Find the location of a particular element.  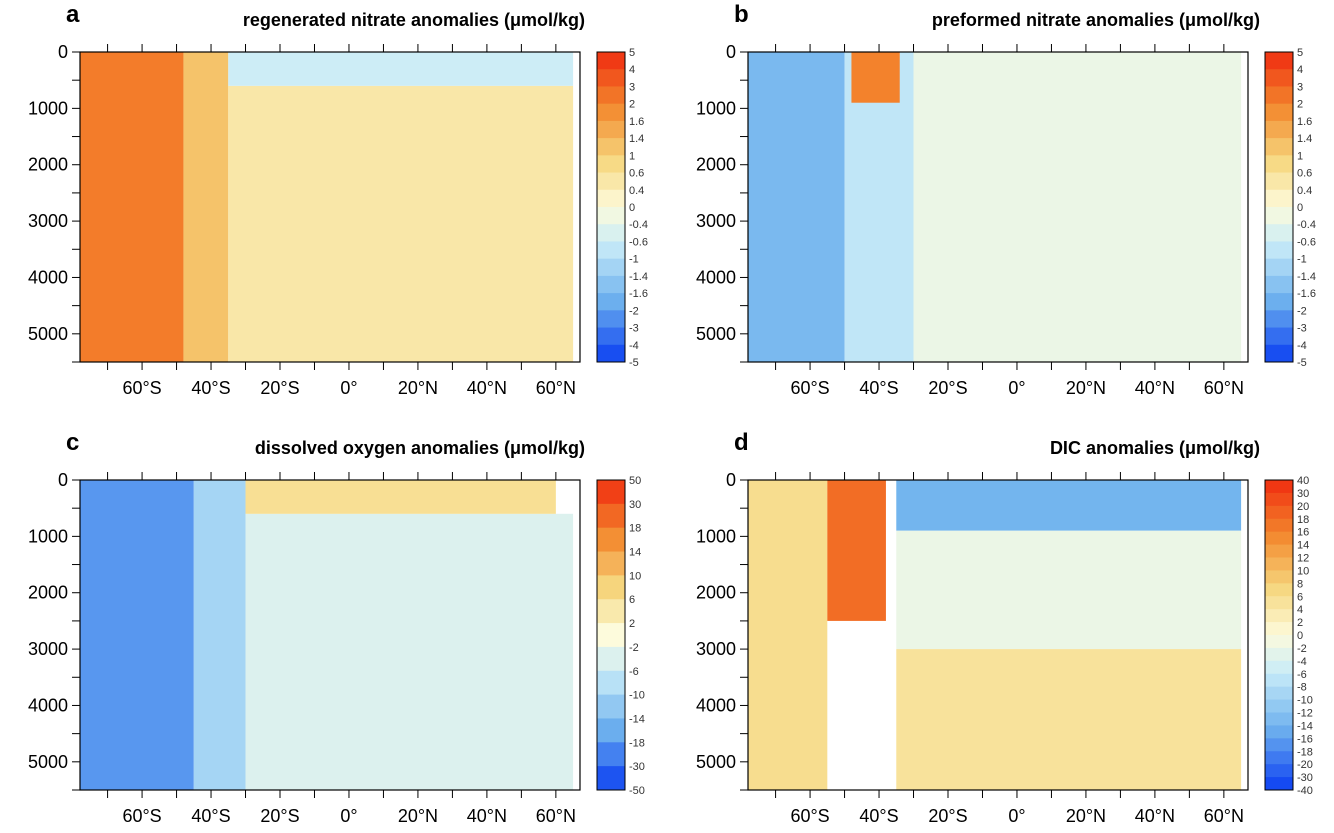

x-tick-label: 60°N is located at coordinates (1224, 388).